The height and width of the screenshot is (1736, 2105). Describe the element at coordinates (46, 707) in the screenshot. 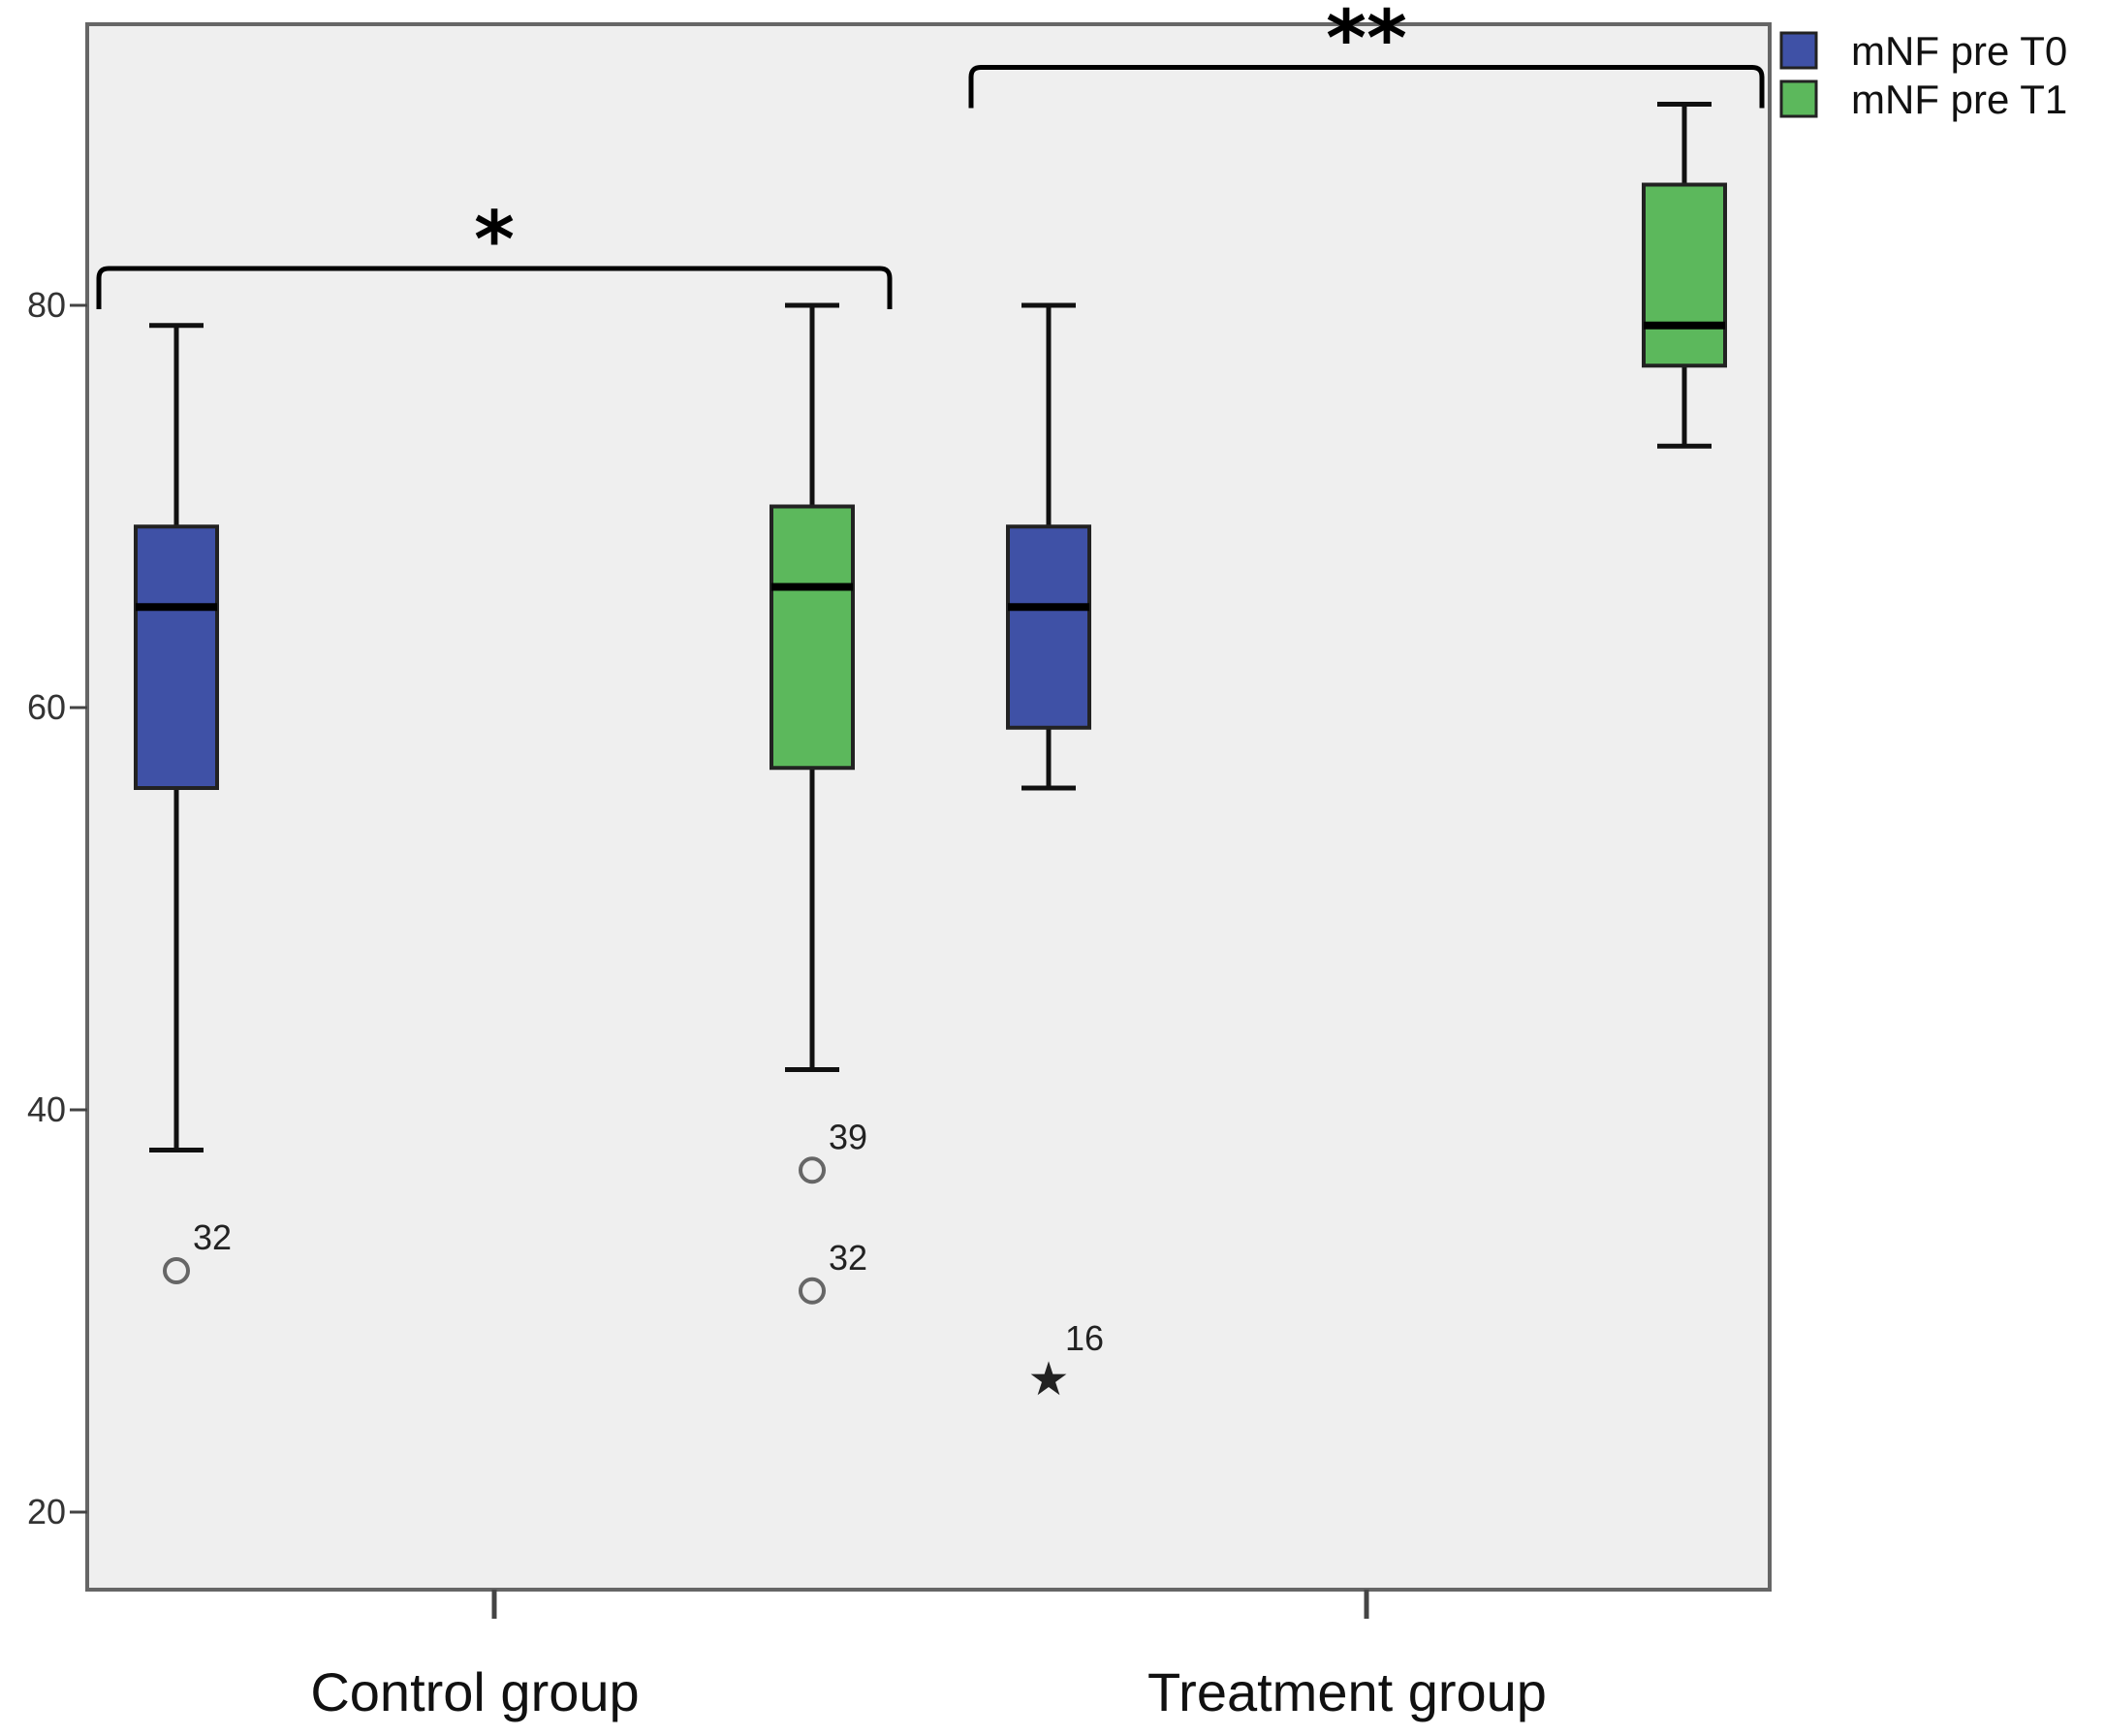

I see `y-tick-label: 60` at that location.